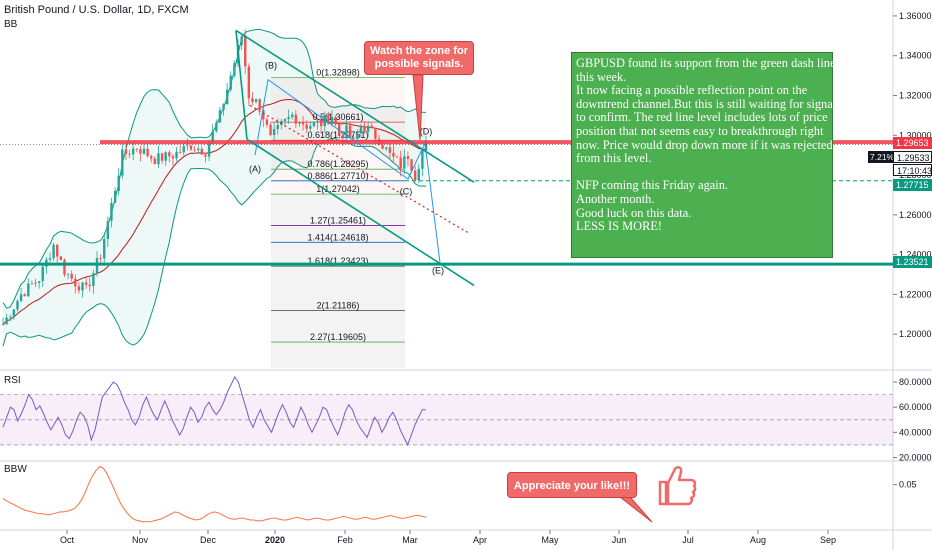 The width and height of the screenshot is (932, 550). Describe the element at coordinates (410, 540) in the screenshot. I see `time-tick-label: Mar` at that location.